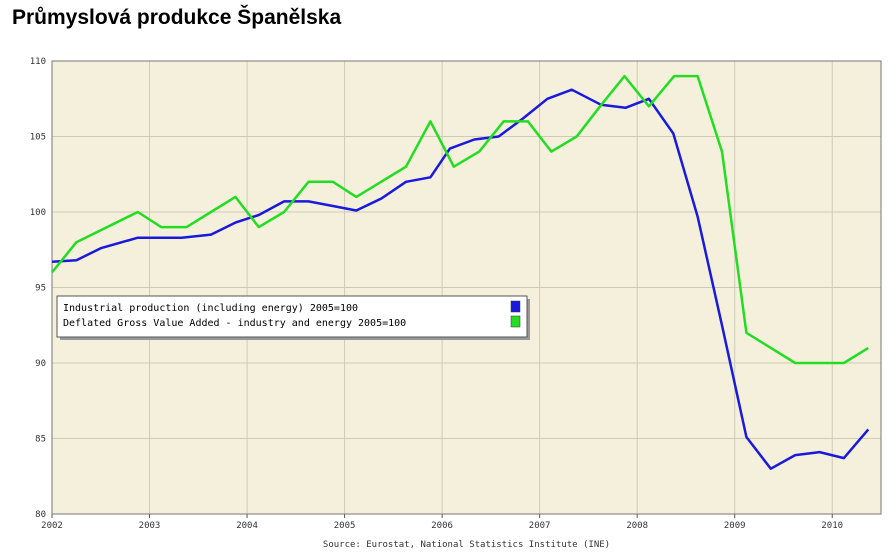 Image resolution: width=890 pixels, height=554 pixels. What do you see at coordinates (40, 289) in the screenshot?
I see `y-tick-label: 95` at bounding box center [40, 289].